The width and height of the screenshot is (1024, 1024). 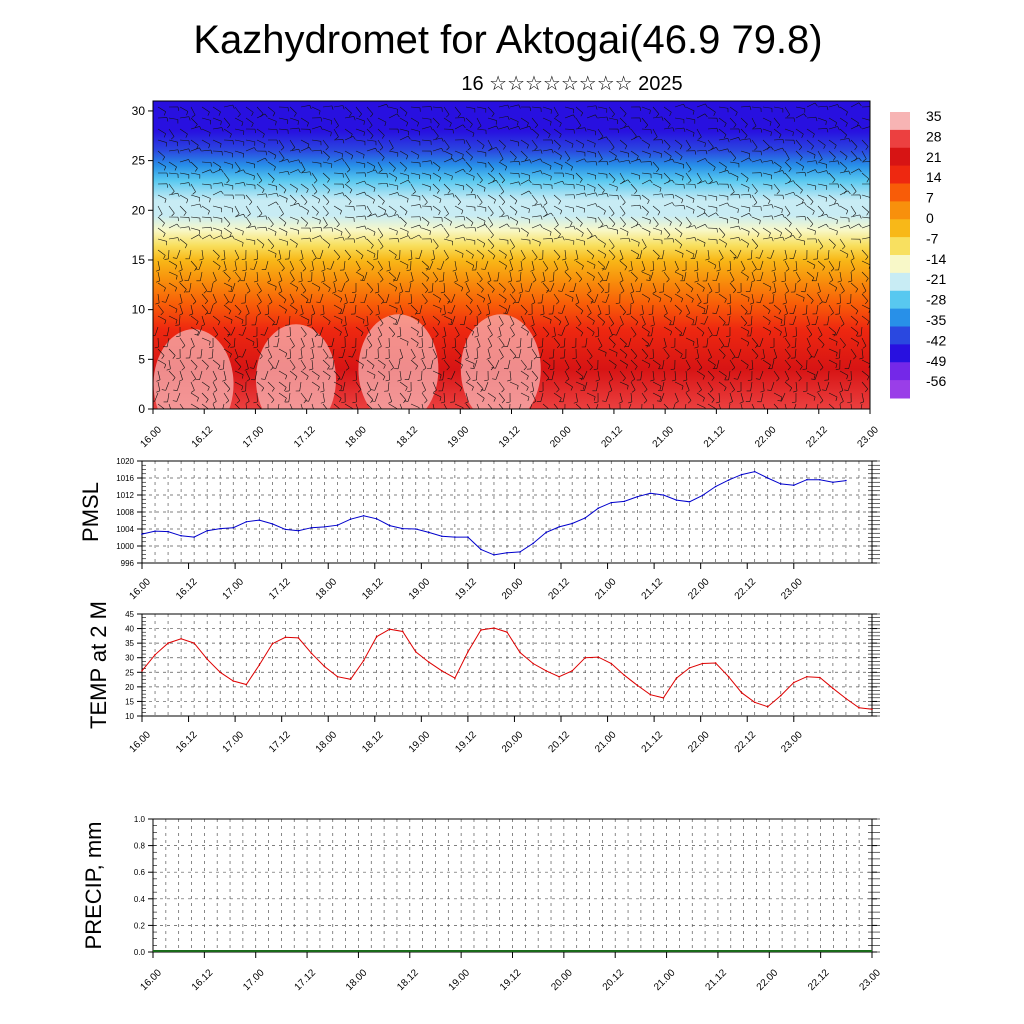 I want to click on colorbar-swatch, so click(x=900, y=139).